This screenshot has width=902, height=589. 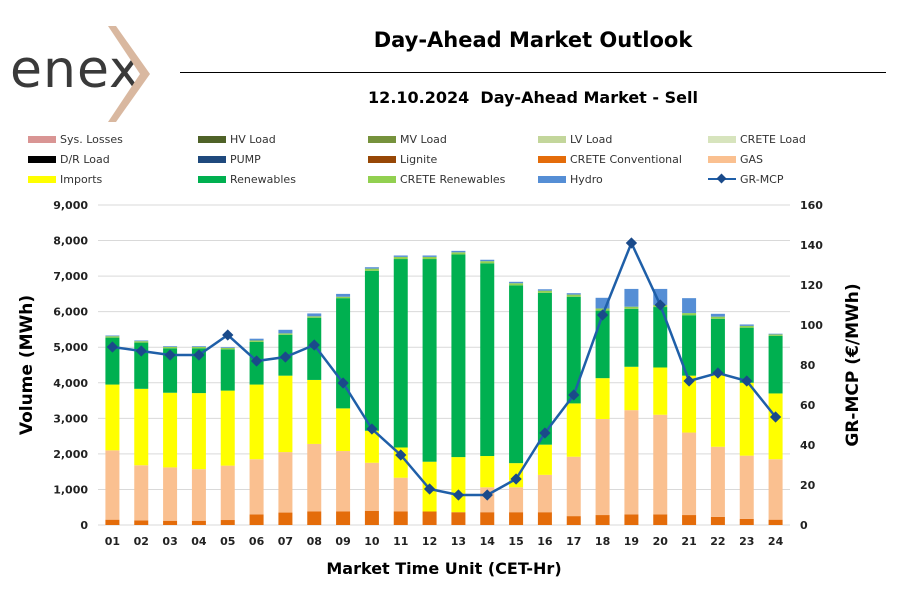 I want to click on legend-item: Sys. Losses, so click(x=75, y=139).